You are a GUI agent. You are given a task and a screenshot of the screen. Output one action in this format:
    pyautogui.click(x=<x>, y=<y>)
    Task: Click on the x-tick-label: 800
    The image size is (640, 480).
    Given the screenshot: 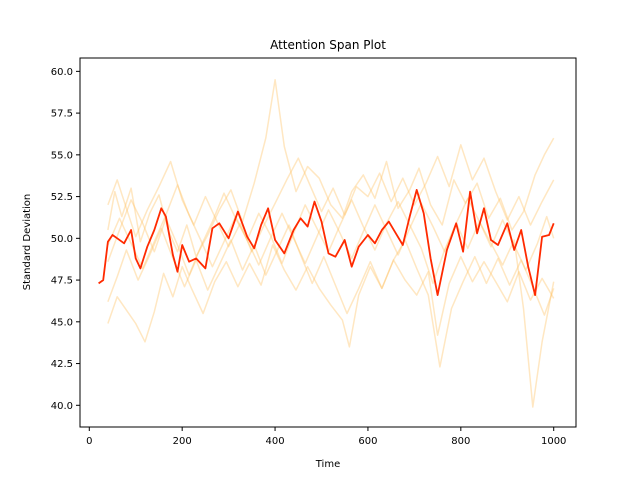 What is the action you would take?
    pyautogui.click(x=460, y=441)
    